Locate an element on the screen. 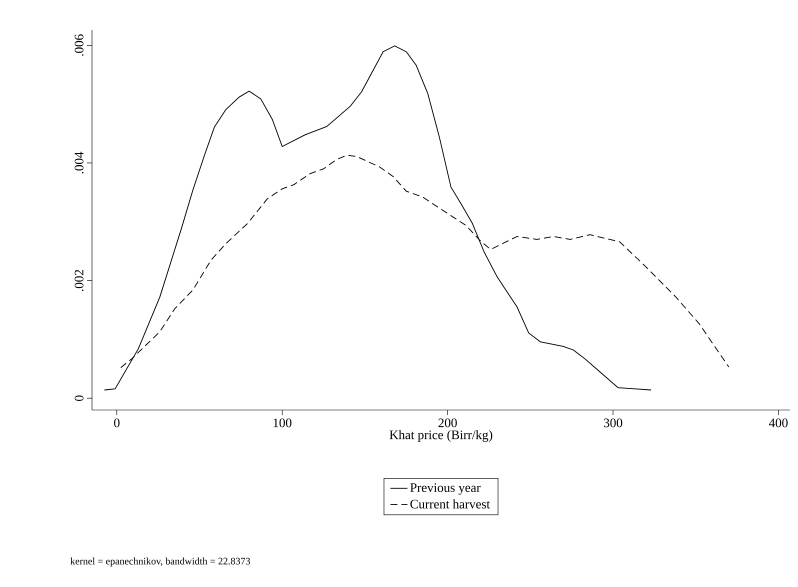 The height and width of the screenshot is (587, 798). x-tick-label: 100 is located at coordinates (283, 423).